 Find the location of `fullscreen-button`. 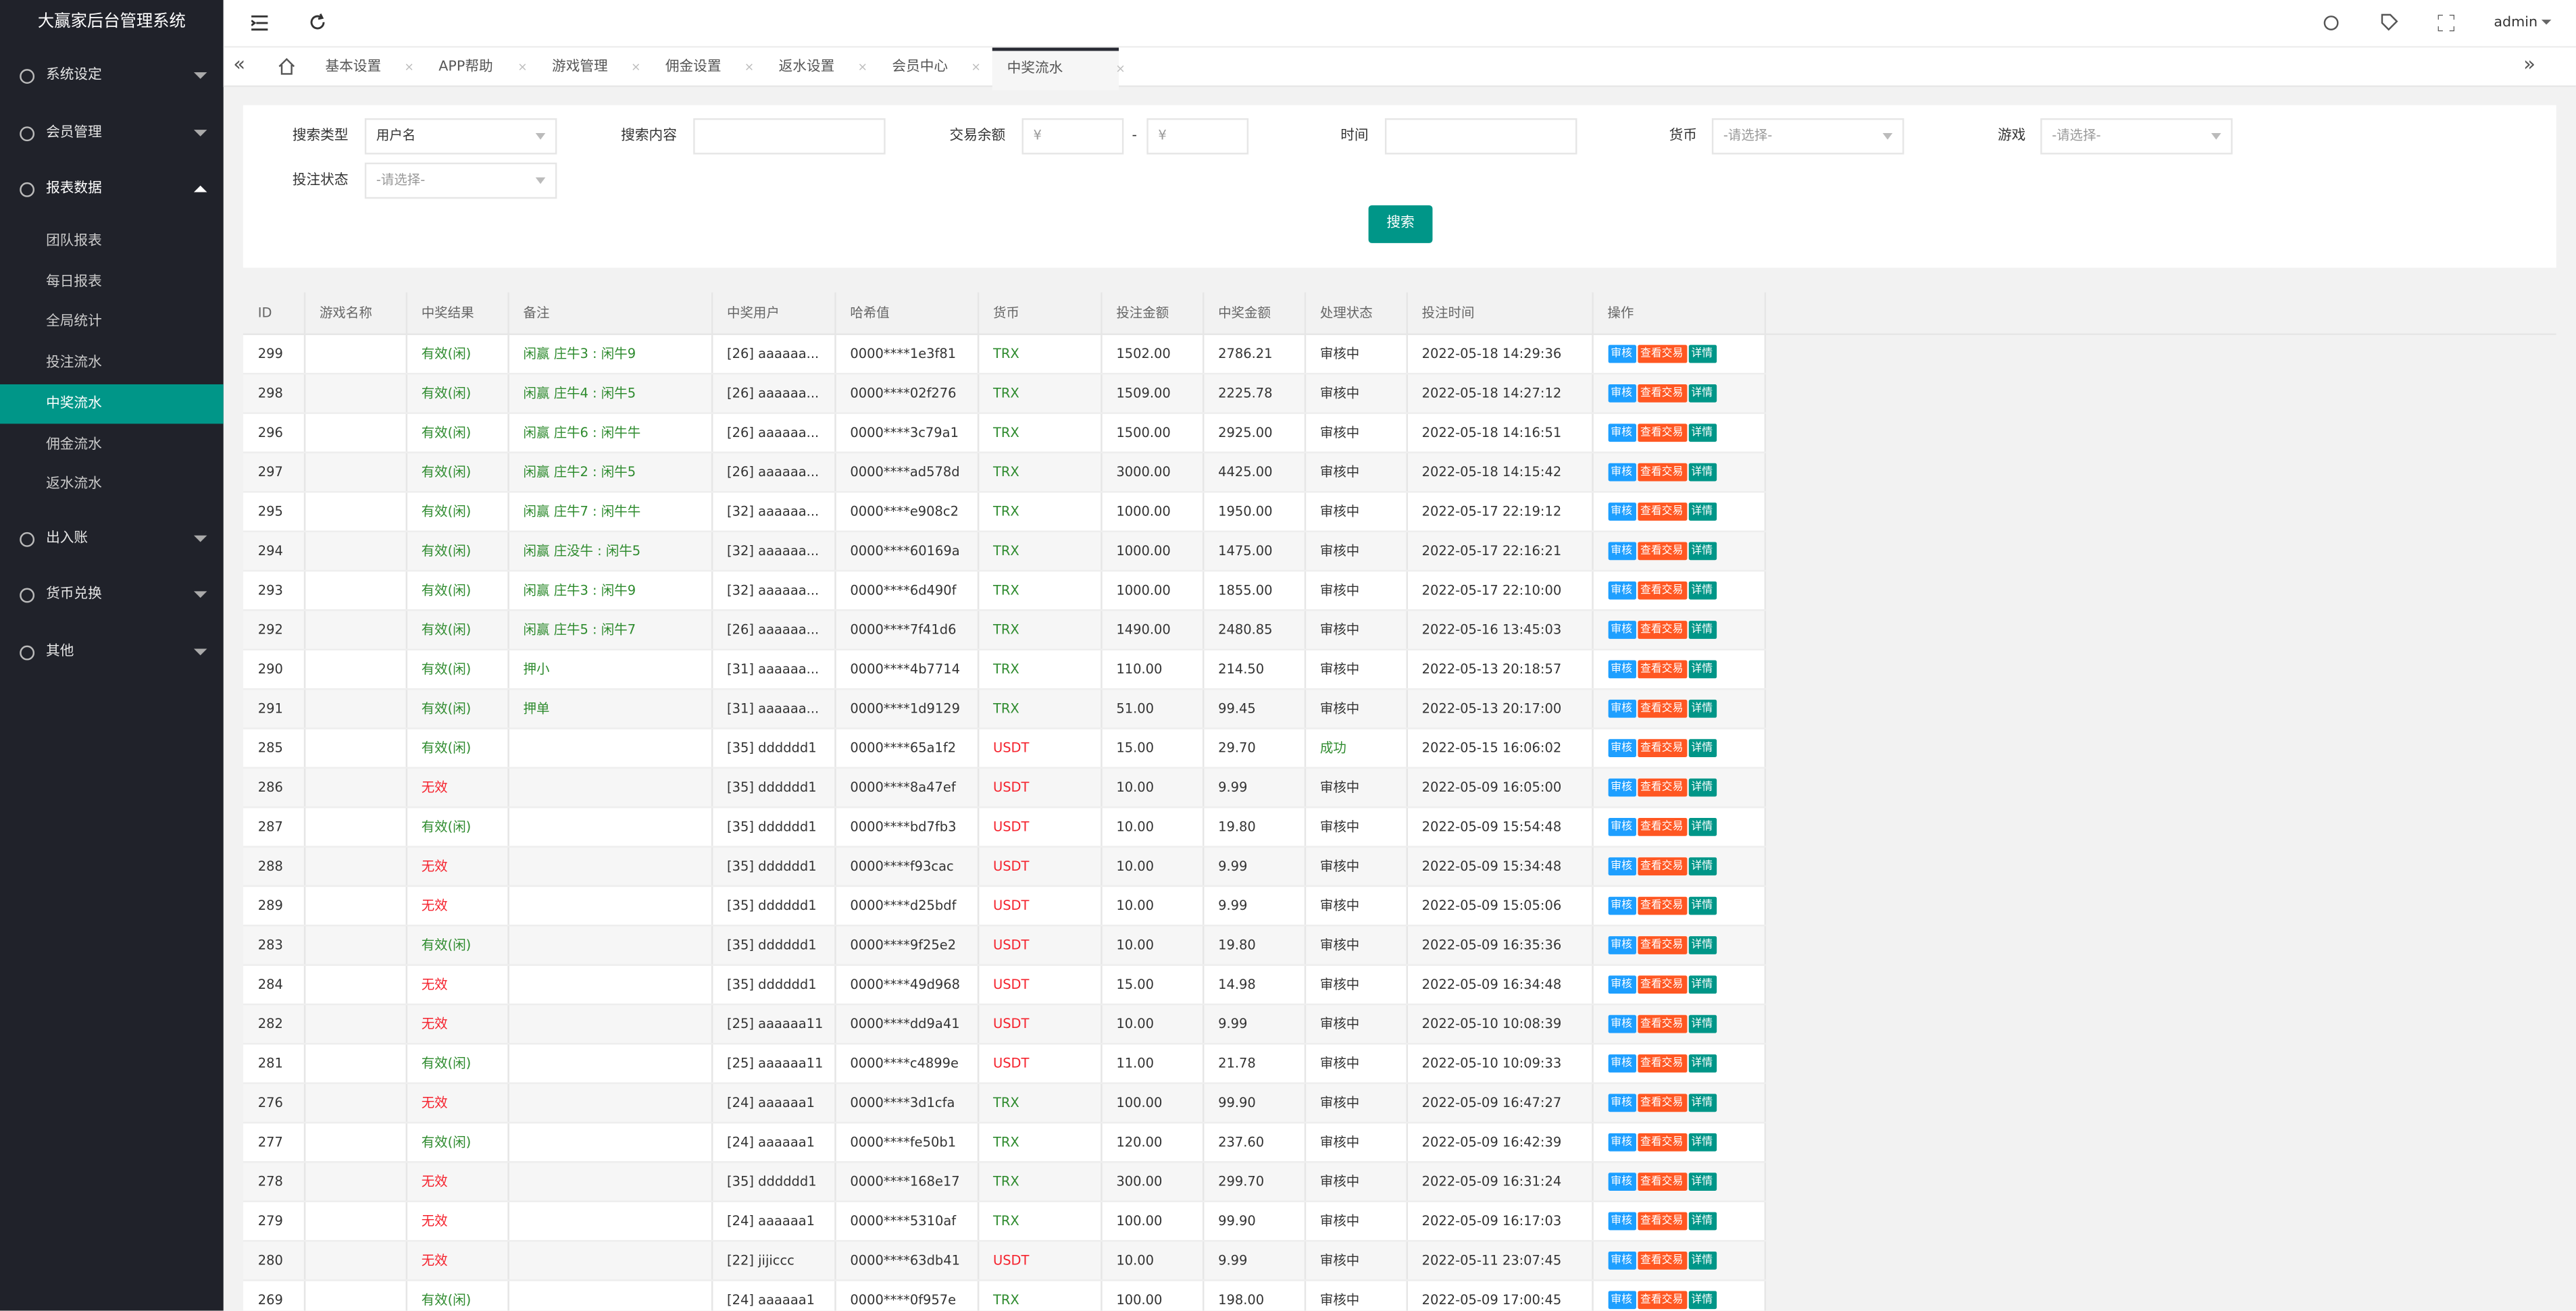

fullscreen-button is located at coordinates (2446, 23).